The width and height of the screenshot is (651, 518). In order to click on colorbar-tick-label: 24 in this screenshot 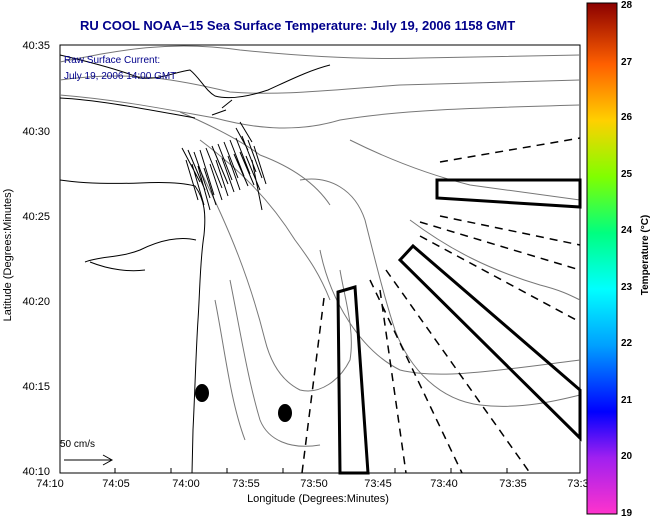, I will do `click(627, 230)`.